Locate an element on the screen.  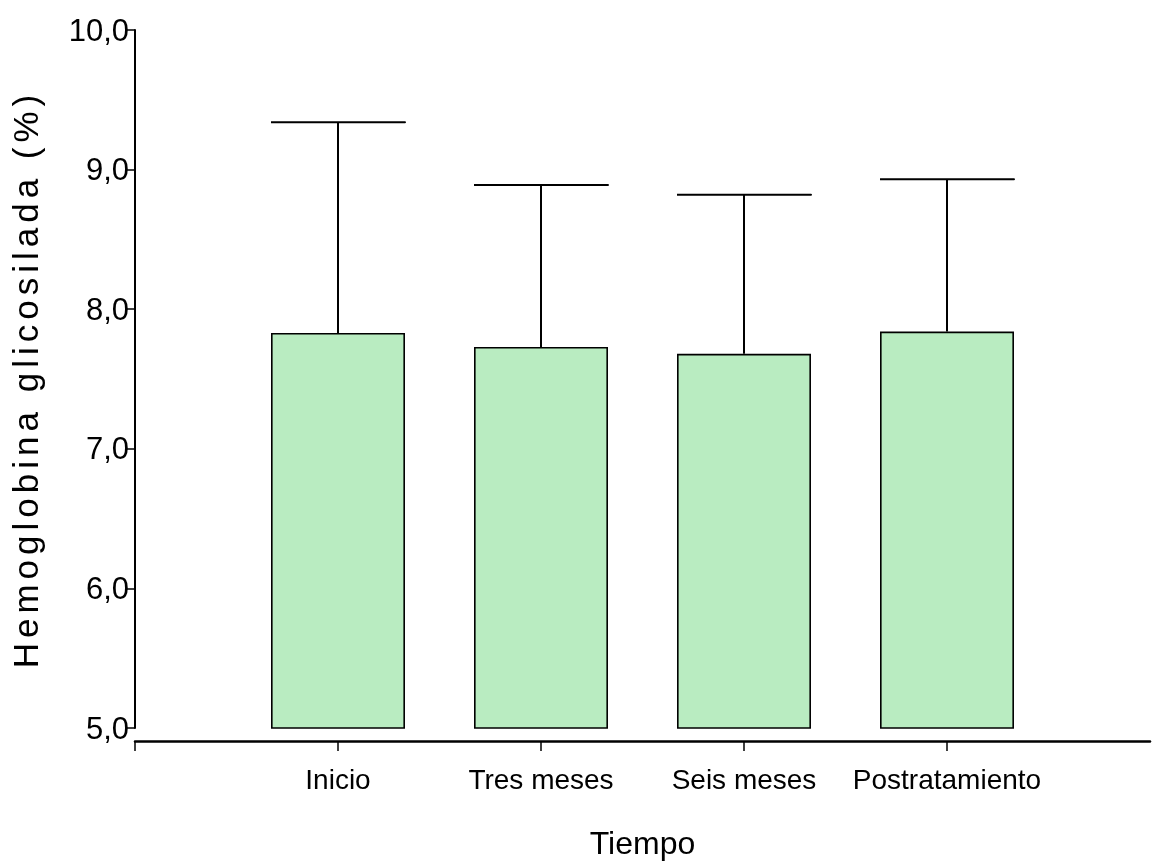
y-tick-label: 6,0 is located at coordinates (107, 588).